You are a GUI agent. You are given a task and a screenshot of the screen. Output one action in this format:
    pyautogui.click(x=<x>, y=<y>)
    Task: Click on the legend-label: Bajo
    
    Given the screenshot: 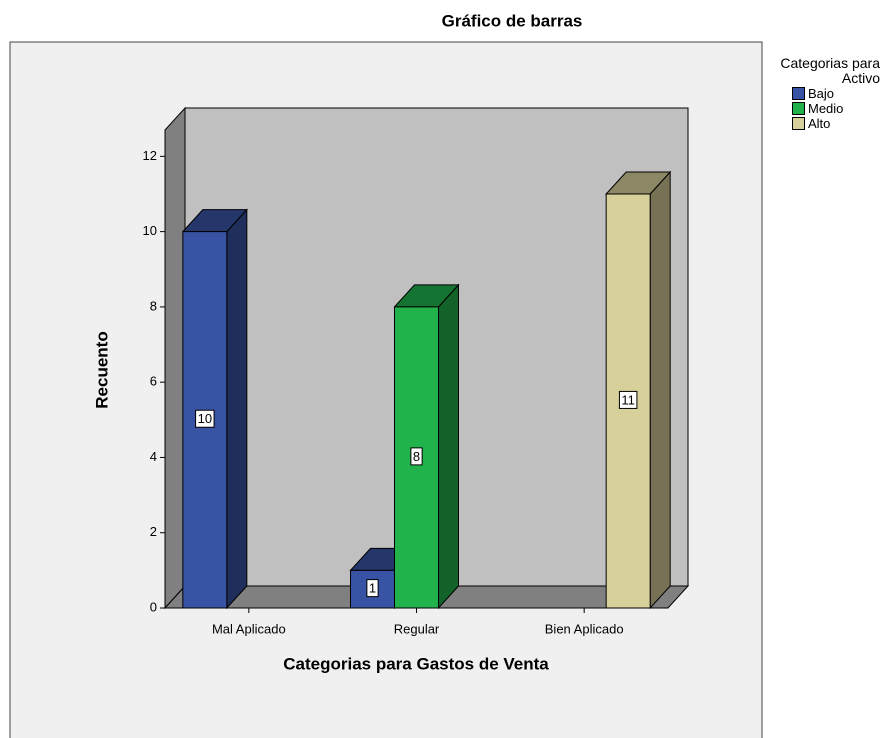 What is the action you would take?
    pyautogui.click(x=821, y=93)
    